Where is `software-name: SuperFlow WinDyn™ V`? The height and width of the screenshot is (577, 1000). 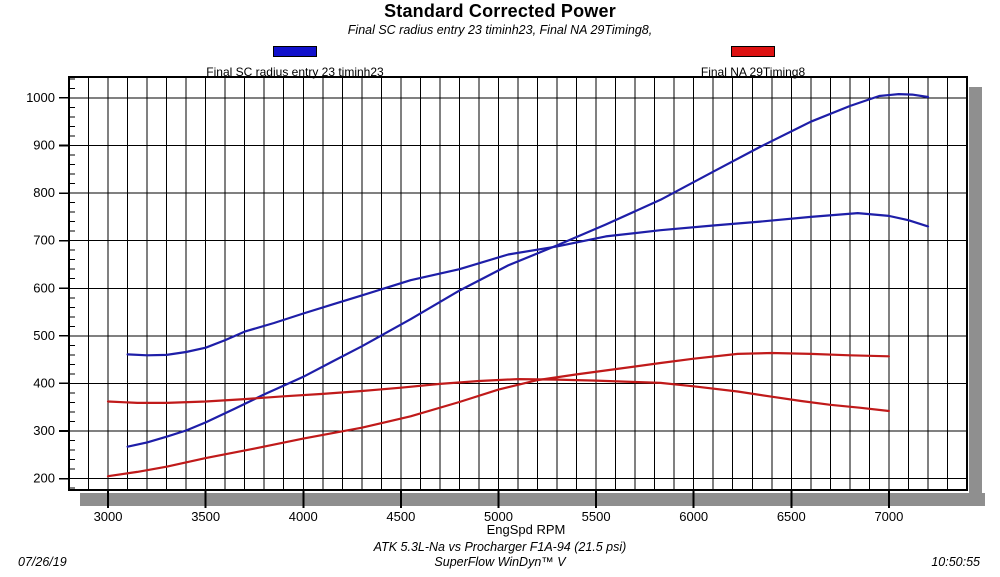 software-name: SuperFlow WinDyn™ V is located at coordinates (500, 562).